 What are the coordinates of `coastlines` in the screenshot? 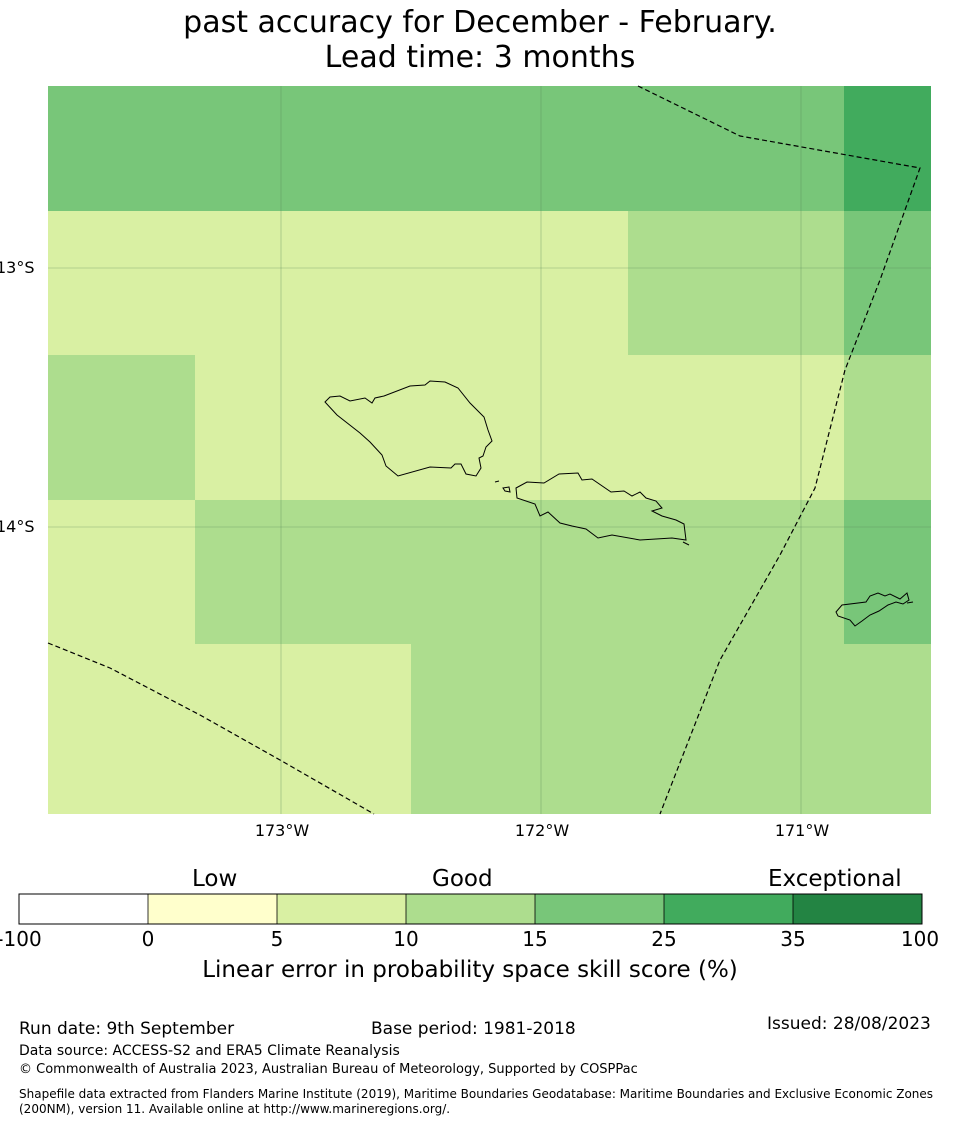 It's located at (619, 503).